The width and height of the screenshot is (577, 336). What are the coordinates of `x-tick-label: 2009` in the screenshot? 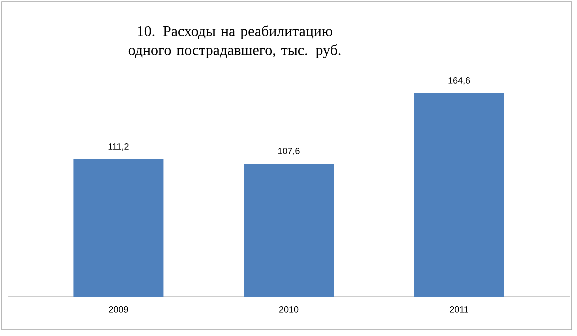 It's located at (118, 309).